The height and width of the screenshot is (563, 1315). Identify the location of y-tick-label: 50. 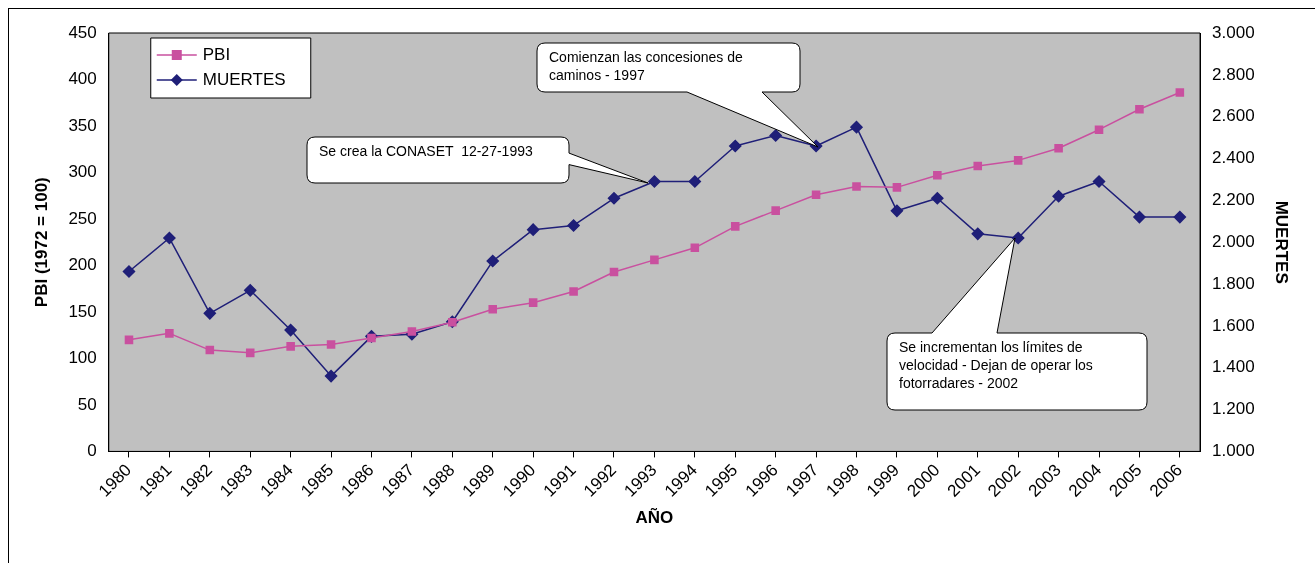
(87, 404).